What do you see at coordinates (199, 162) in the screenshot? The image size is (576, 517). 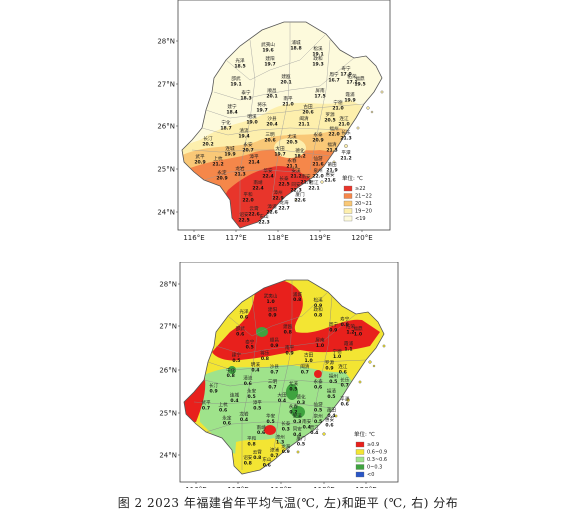 I see `station-value: 20.9` at bounding box center [199, 162].